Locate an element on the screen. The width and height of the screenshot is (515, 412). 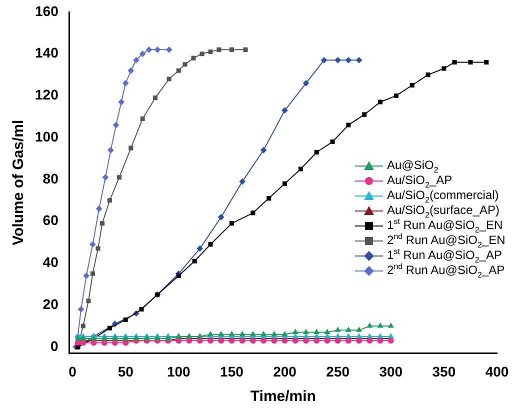
y-tick-label: 80 is located at coordinates (50, 178).